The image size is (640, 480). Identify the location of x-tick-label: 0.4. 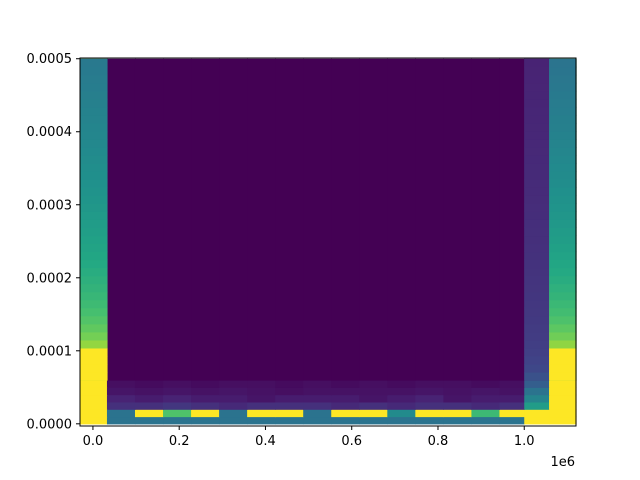
(265, 441).